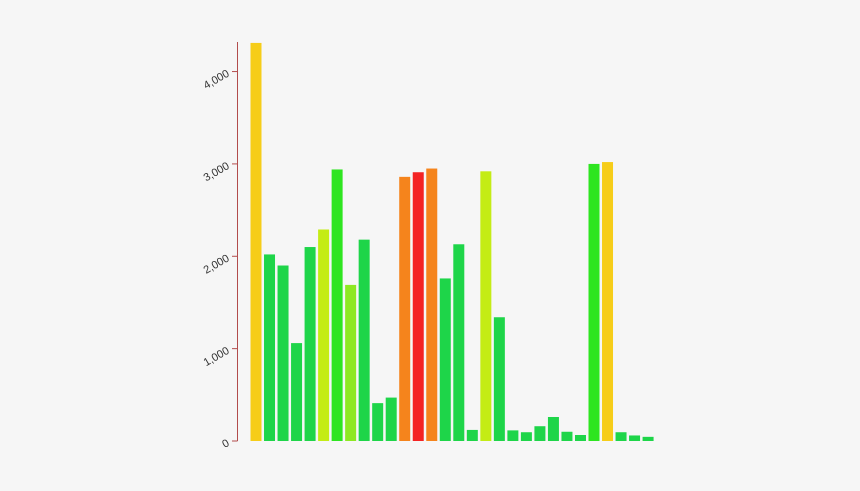 The width and height of the screenshot is (860, 491). I want to click on y-tick-label: 0, so click(225, 443).